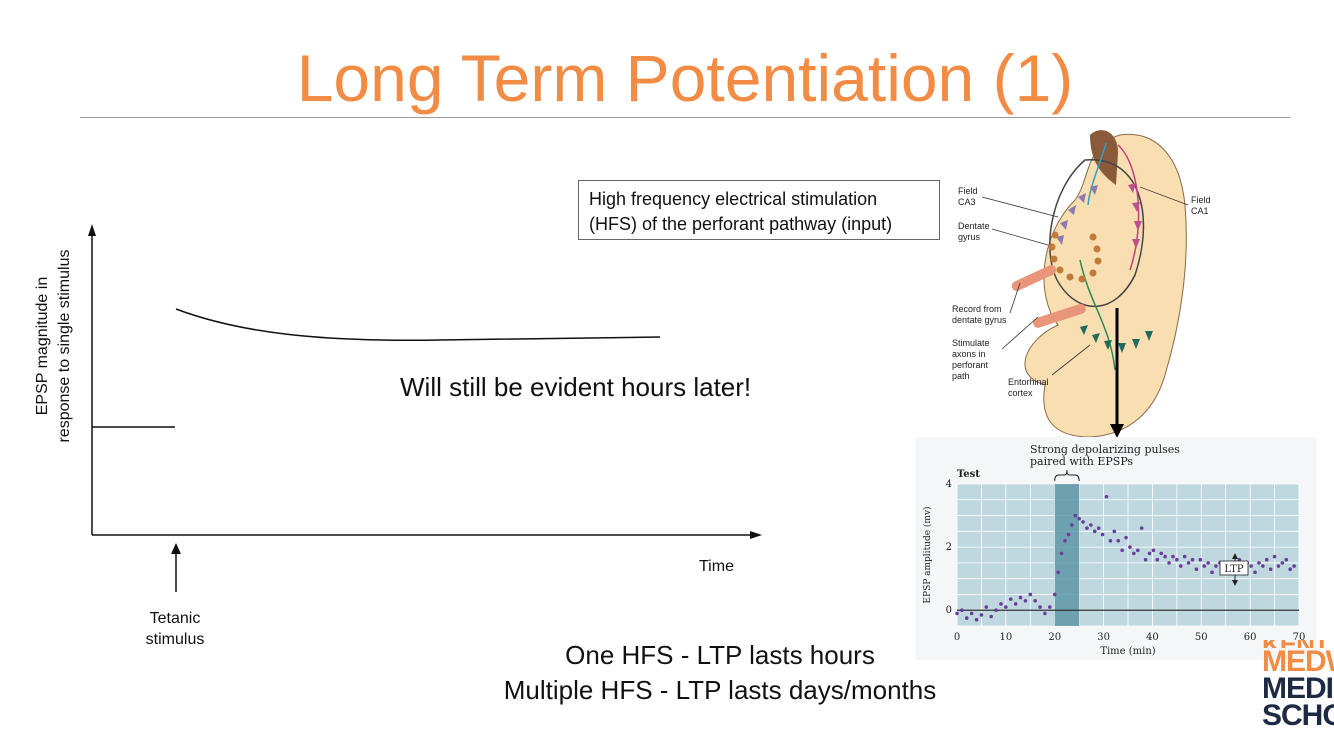 Image resolution: width=1334 pixels, height=739 pixels. I want to click on x-tick-label: 20, so click(1054, 637).